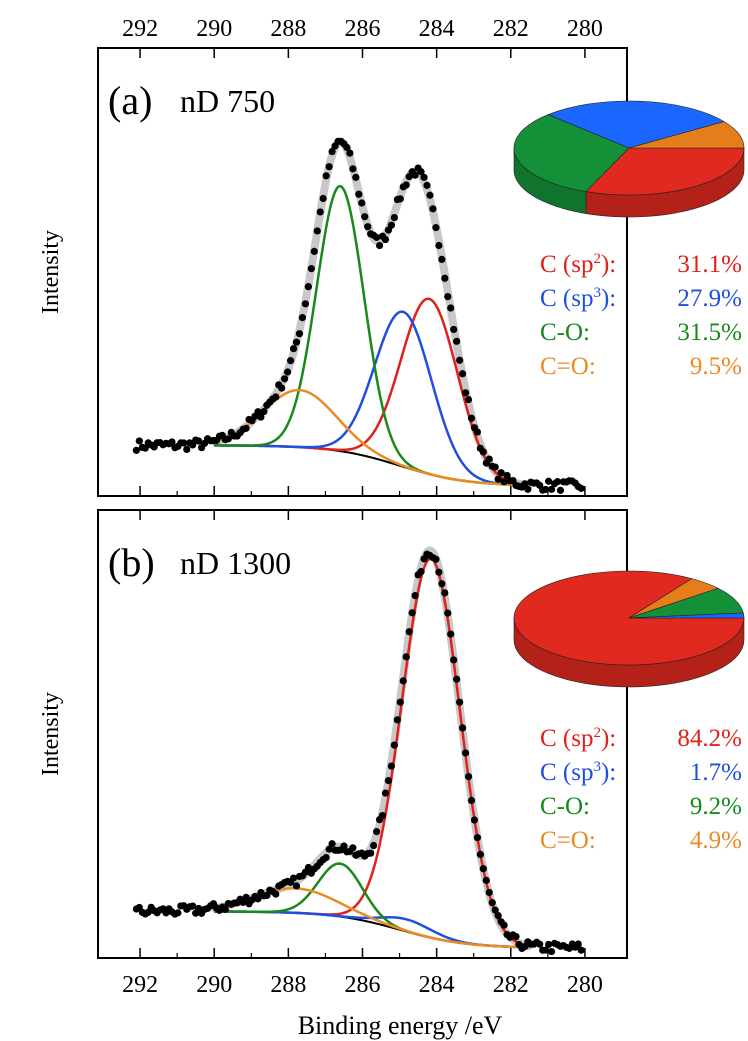 The width and height of the screenshot is (748, 1041). What do you see at coordinates (571, 153) in the screenshot?
I see `pie-slice-pie_co` at bounding box center [571, 153].